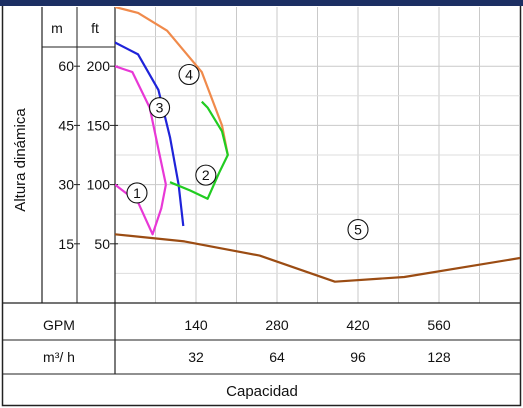 This screenshot has width=523, height=408. Describe the element at coordinates (102, 244) in the screenshot. I see `y-tick-ft-50: 50` at that location.